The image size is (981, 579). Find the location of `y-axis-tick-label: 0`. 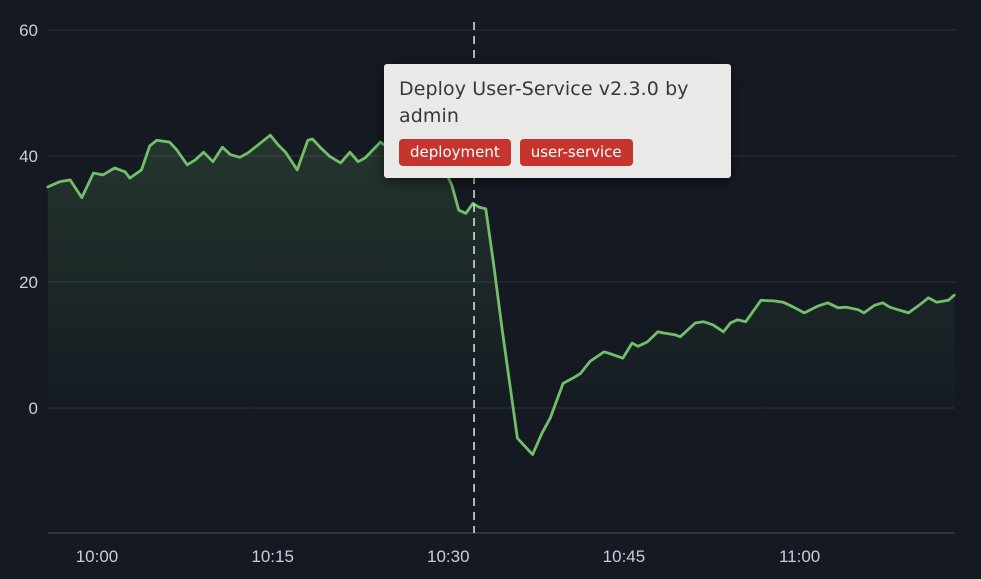

y-axis-tick-label: 0 is located at coordinates (33, 408).